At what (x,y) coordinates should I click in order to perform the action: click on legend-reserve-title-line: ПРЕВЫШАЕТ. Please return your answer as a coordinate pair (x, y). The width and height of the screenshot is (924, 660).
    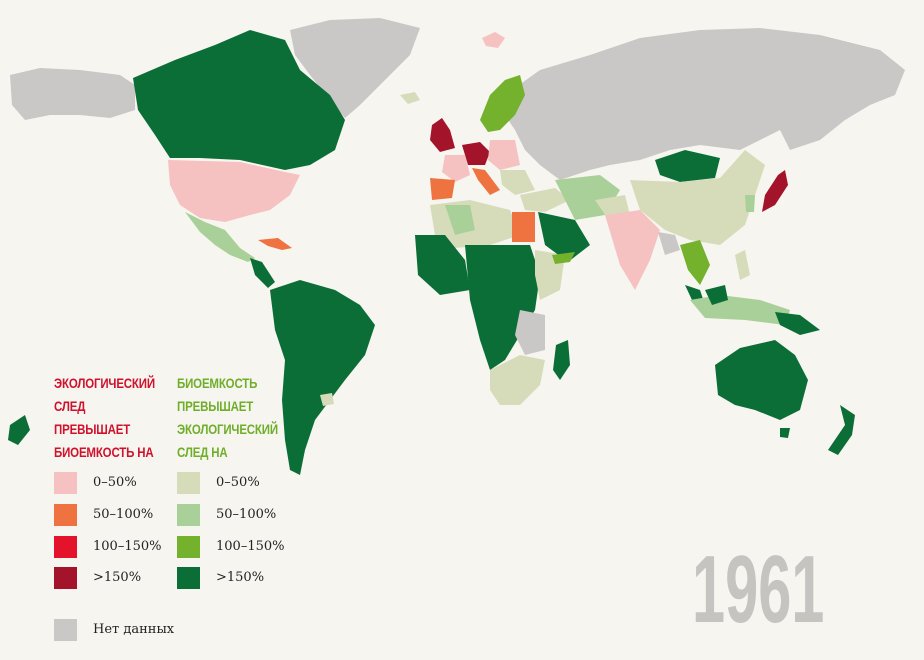
    Looking at the image, I should click on (215, 406).